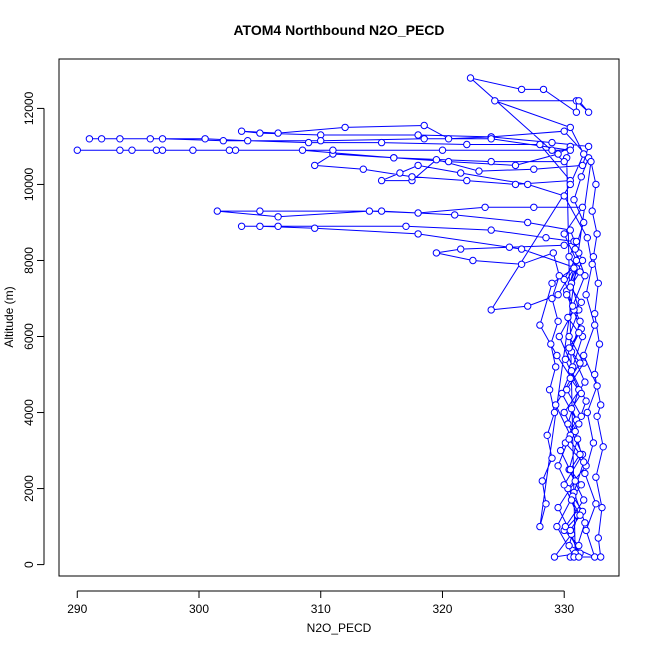 This screenshot has height=650, width=650. Describe the element at coordinates (29, 336) in the screenshot. I see `y-tick-label: 6000` at that location.